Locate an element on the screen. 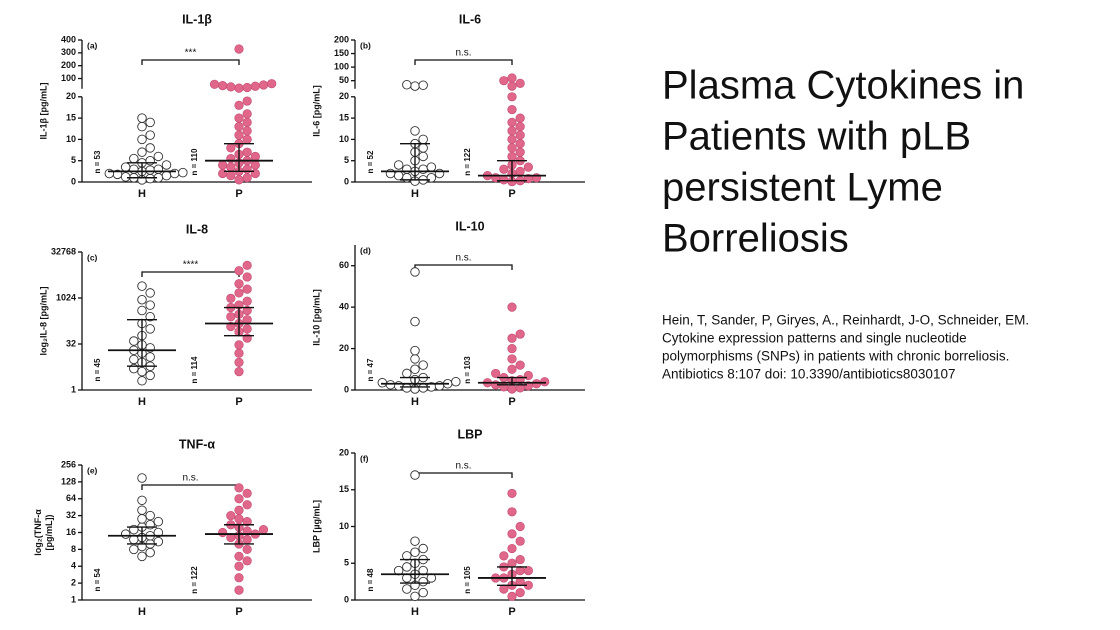 The height and width of the screenshot is (630, 1120). n-label: n = 54 is located at coordinates (97, 579).